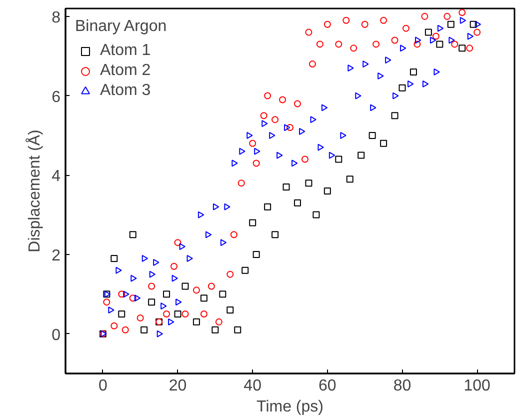 The height and width of the screenshot is (418, 518). Describe the element at coordinates (177, 386) in the screenshot. I see `x-tick-label: 20` at that location.